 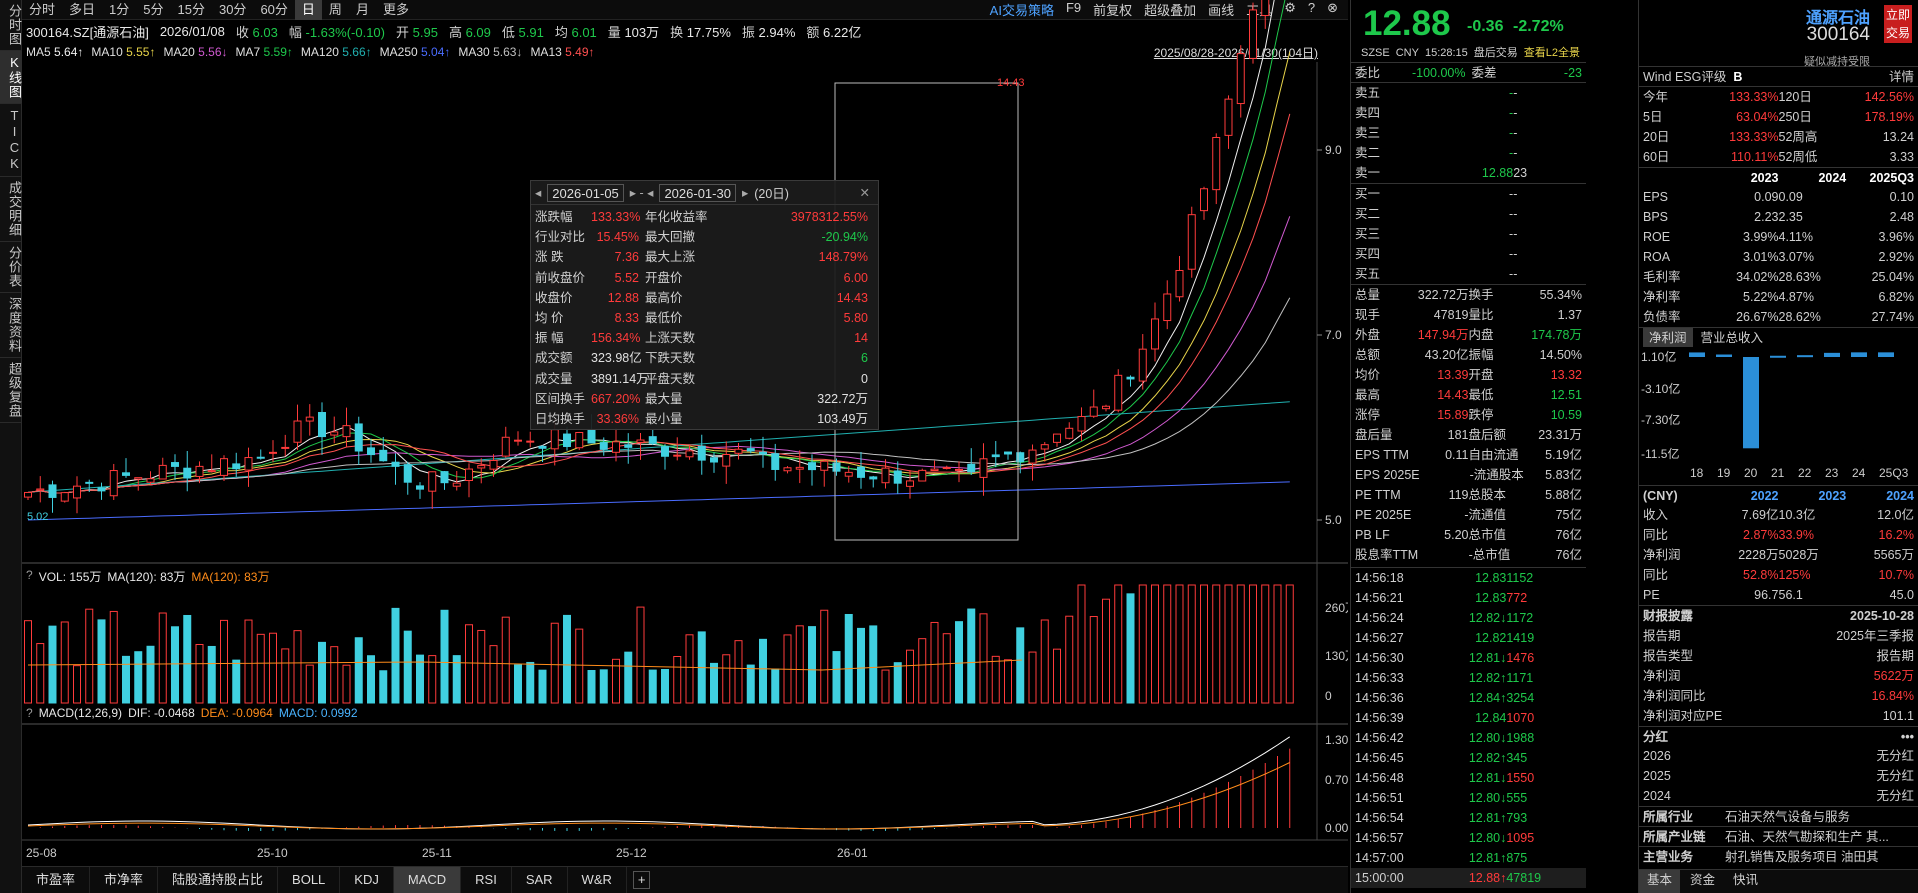 What do you see at coordinates (1832, 473) in the screenshot?
I see `bar-x-label: 23` at bounding box center [1832, 473].